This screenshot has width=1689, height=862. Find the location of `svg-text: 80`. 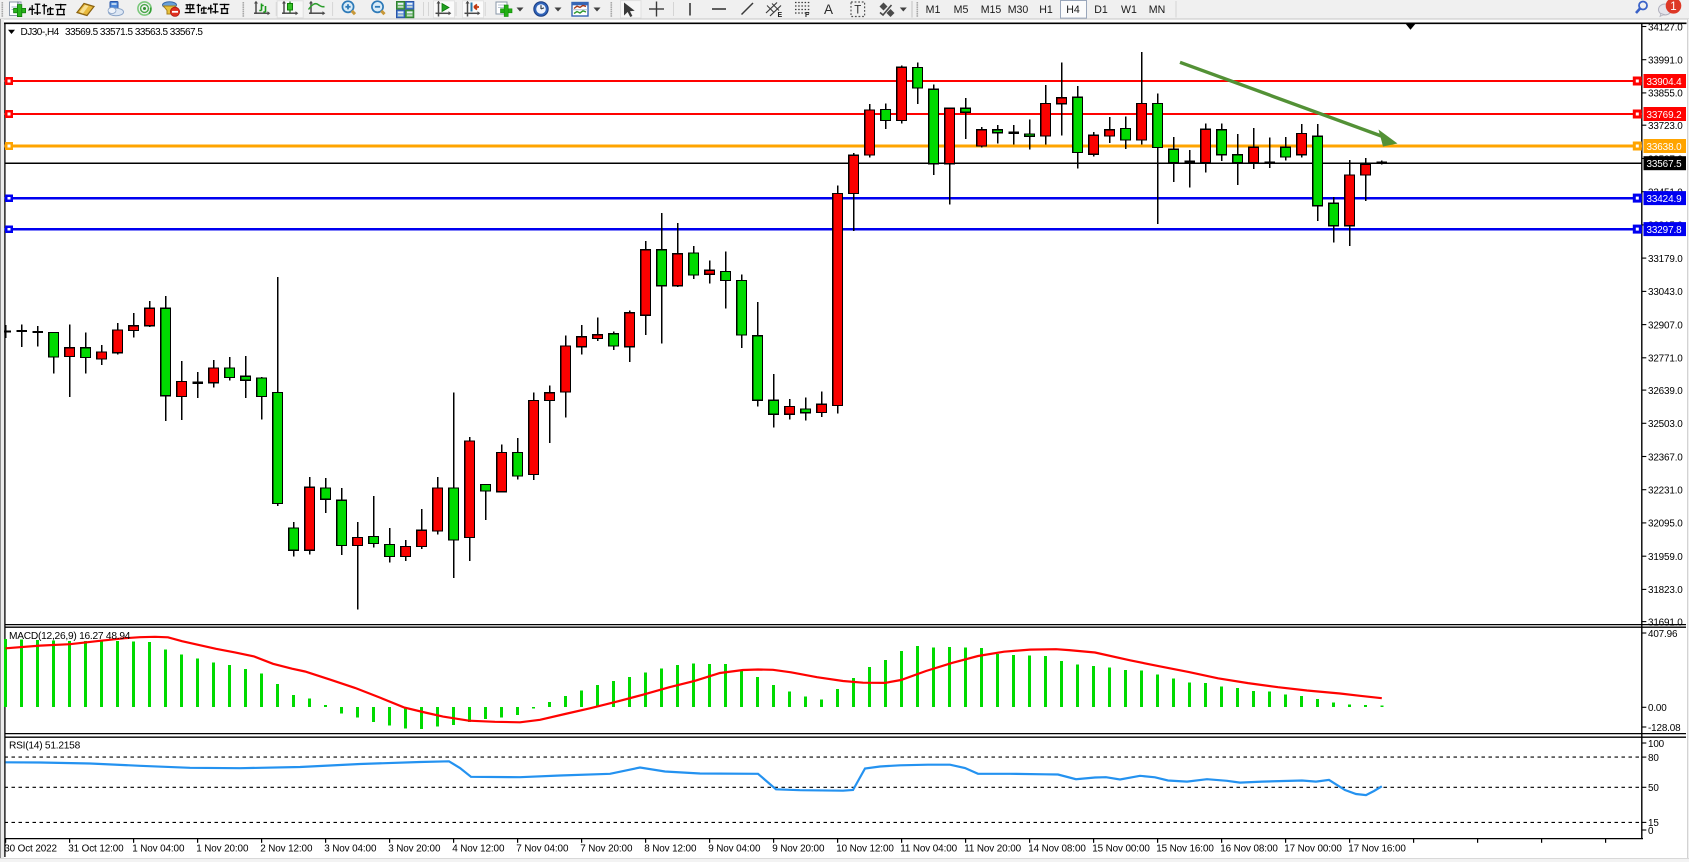

svg-text: 80 is located at coordinates (1653, 758).